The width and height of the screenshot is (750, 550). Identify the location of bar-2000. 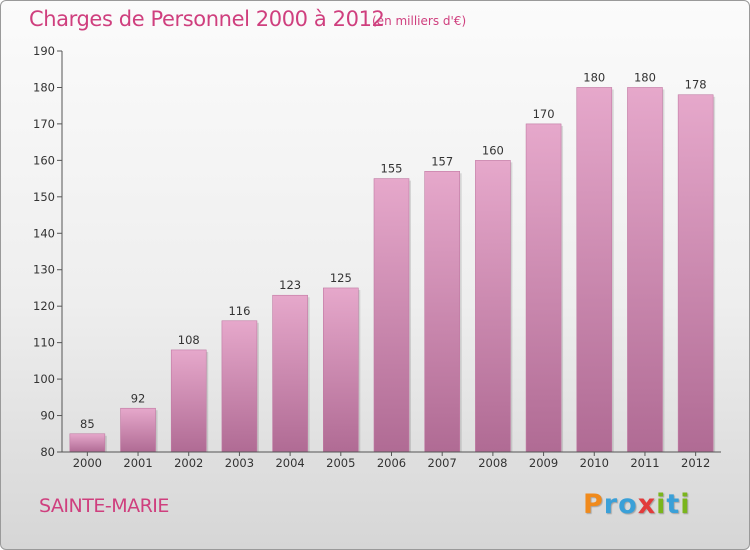
(87, 443).